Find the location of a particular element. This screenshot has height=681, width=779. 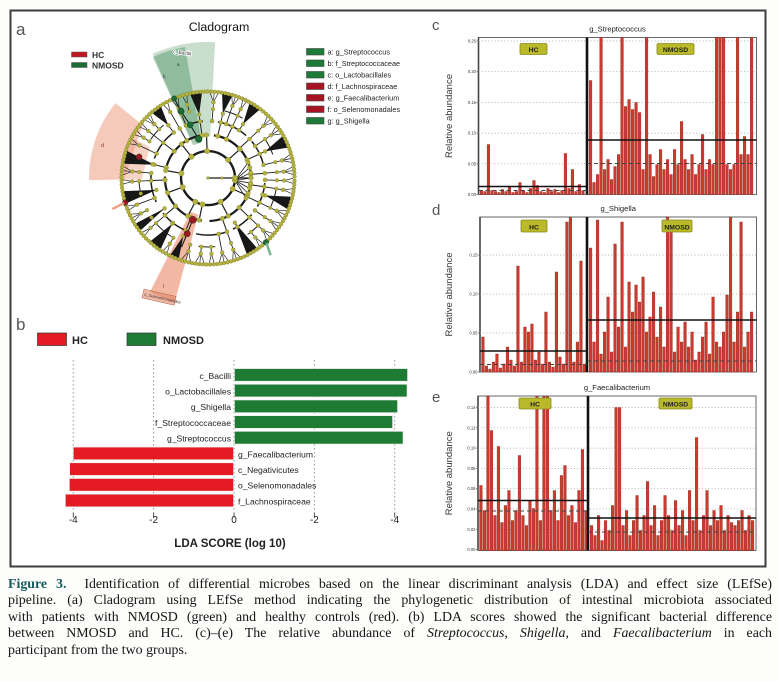

svg-text: a: g_Streptococcus is located at coordinates (359, 52).